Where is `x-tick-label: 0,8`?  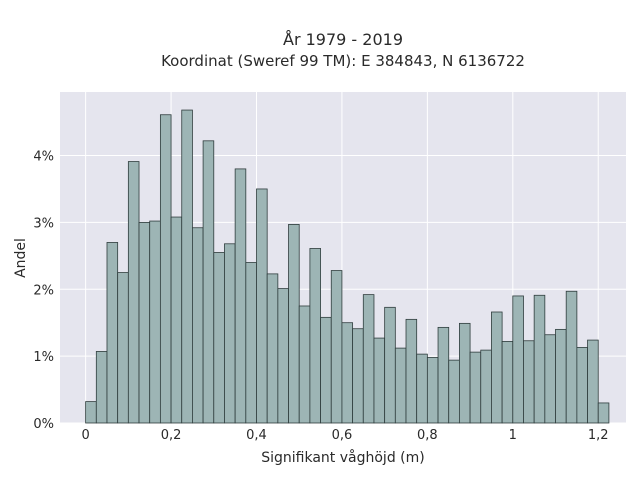
x-tick-label: 0,8 is located at coordinates (427, 435).